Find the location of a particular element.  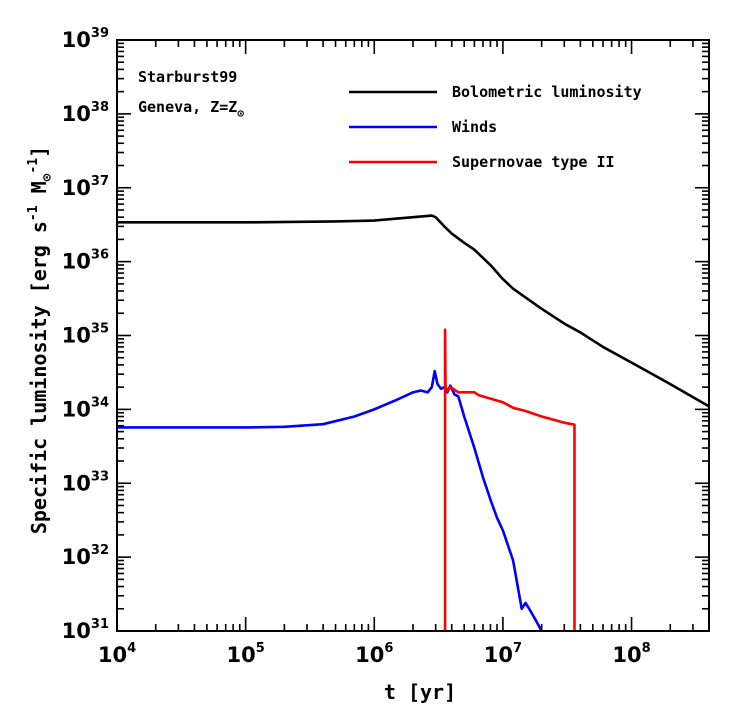

y-tick-label-5: 1036 is located at coordinates (85, 261).